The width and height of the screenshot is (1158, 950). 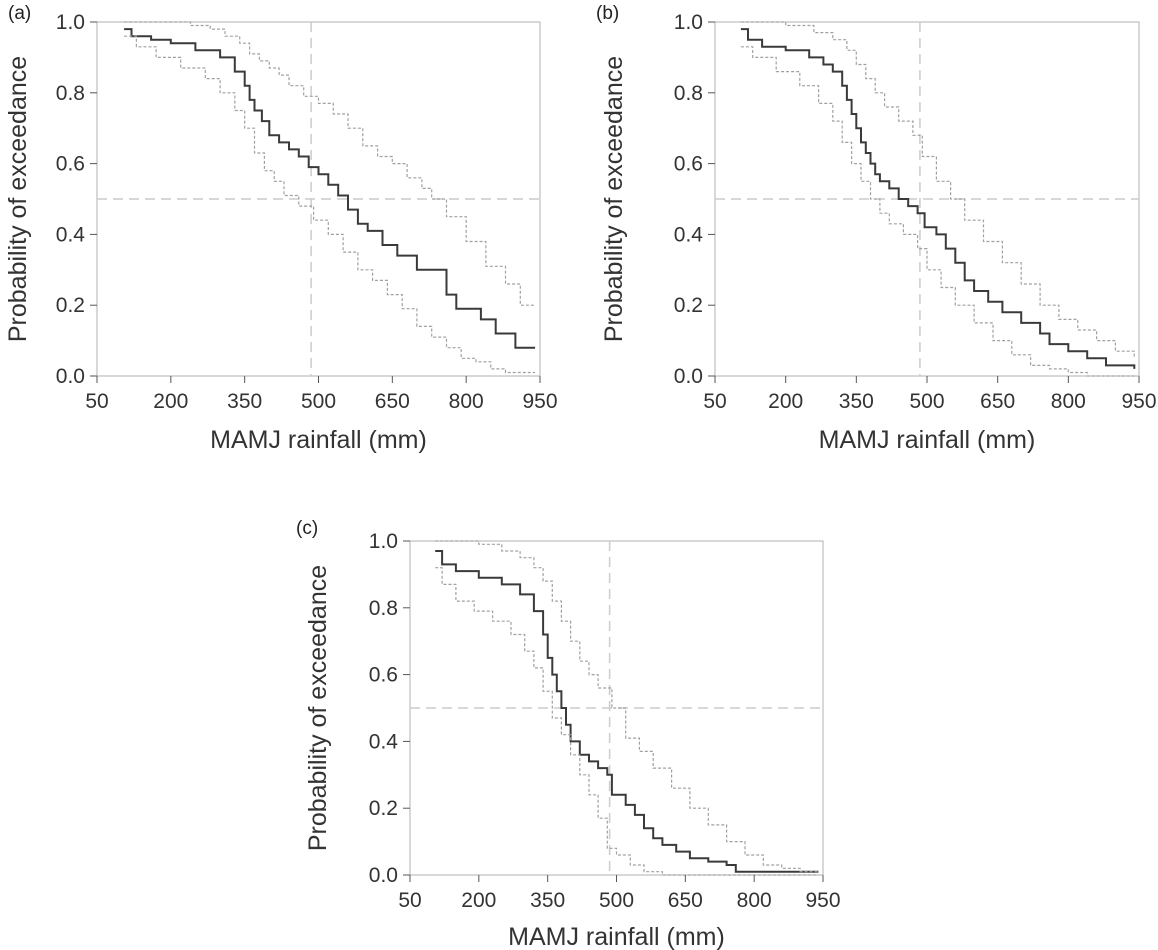 What do you see at coordinates (307, 528) in the screenshot?
I see `panel-label: (c)` at bounding box center [307, 528].